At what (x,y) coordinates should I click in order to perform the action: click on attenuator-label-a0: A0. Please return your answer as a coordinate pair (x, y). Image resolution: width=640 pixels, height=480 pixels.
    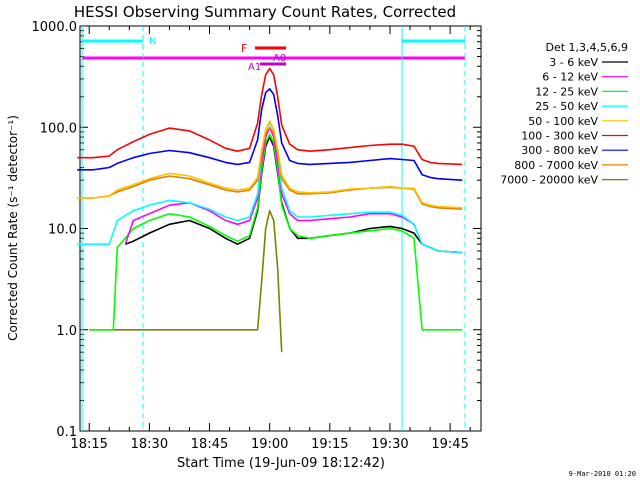
    Looking at the image, I should click on (279, 58).